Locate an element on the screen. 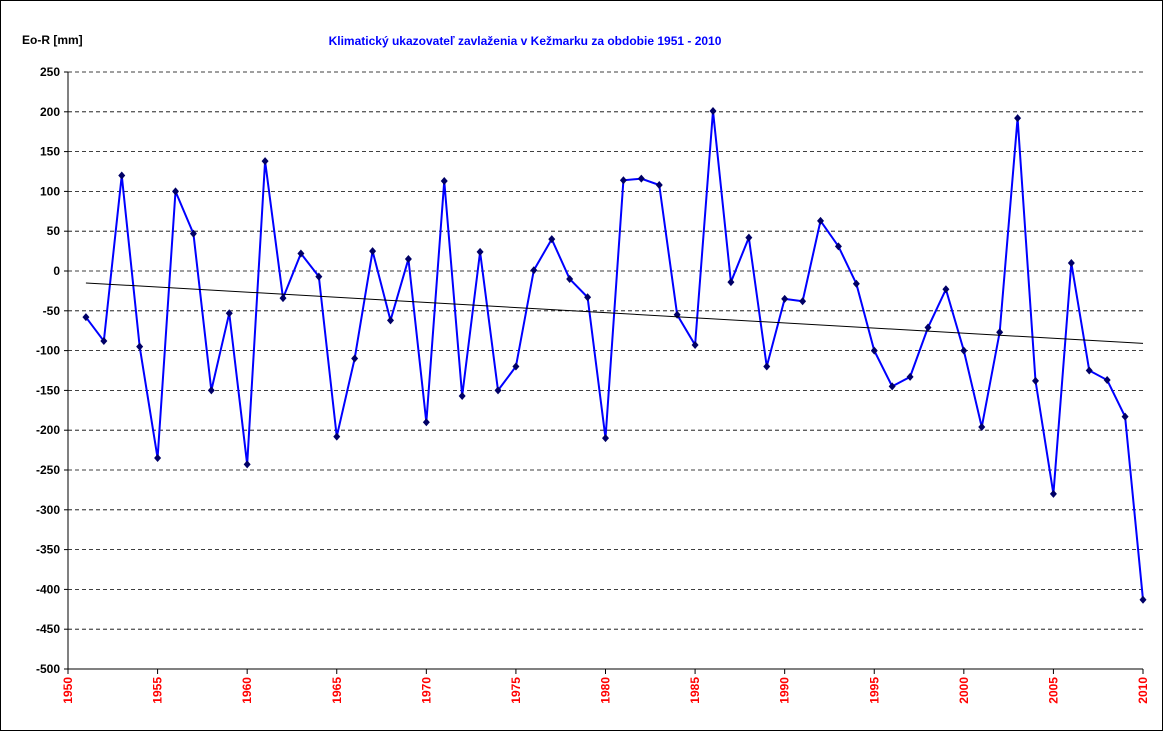 Image resolution: width=1163 pixels, height=736 pixels. x-tick-label: 1990 is located at coordinates (785, 690).